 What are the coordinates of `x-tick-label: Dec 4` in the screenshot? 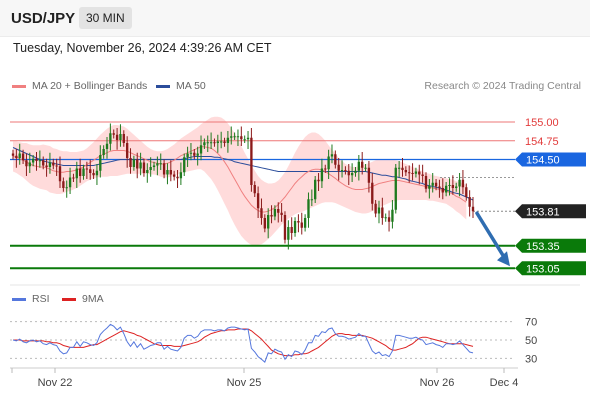 It's located at (504, 383).